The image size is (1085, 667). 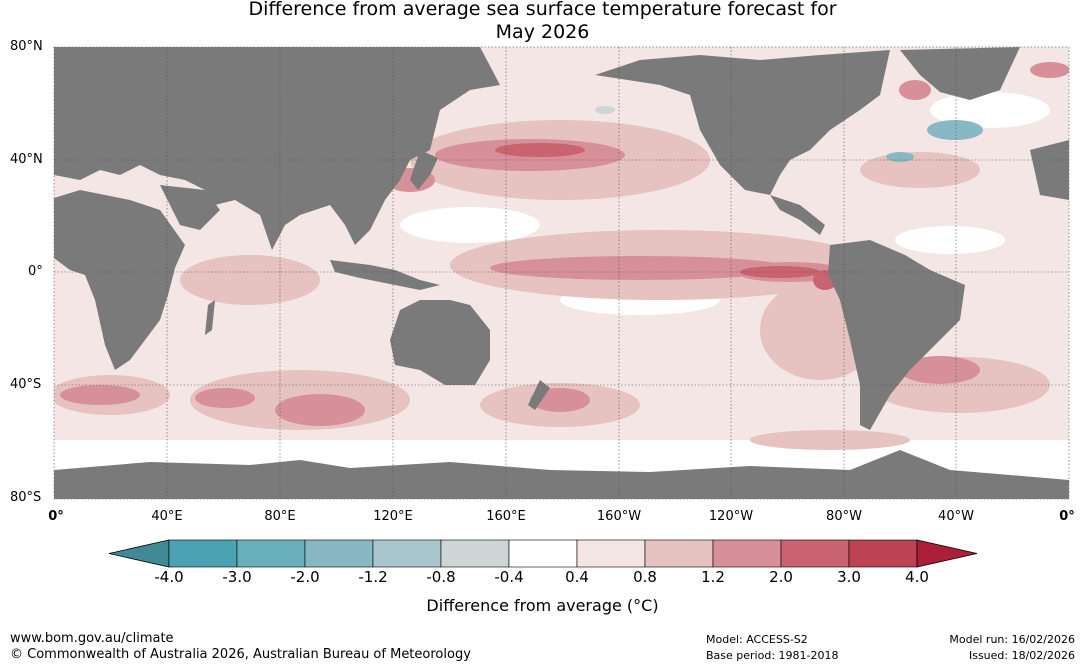 I want to click on colorbar-tick-label: -0.4, so click(x=509, y=577).